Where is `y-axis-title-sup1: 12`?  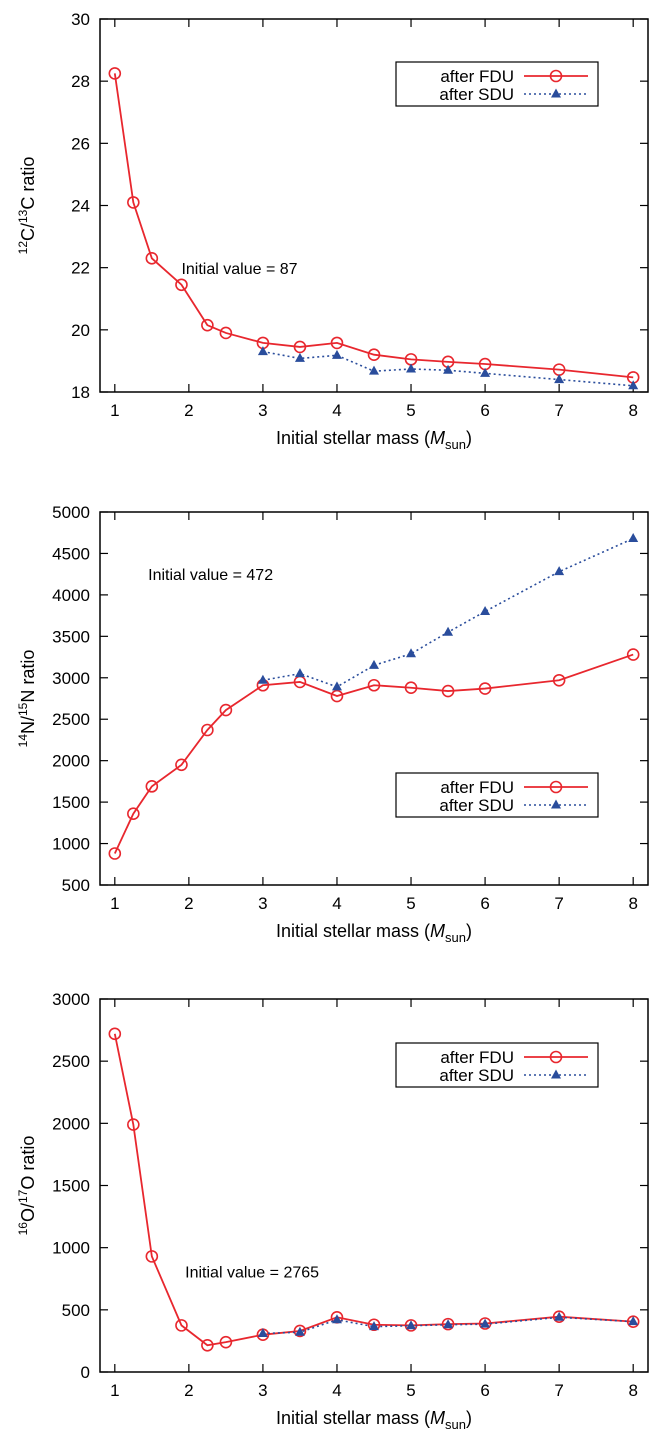
y-axis-title-sup1: 12 is located at coordinates (23, 248).